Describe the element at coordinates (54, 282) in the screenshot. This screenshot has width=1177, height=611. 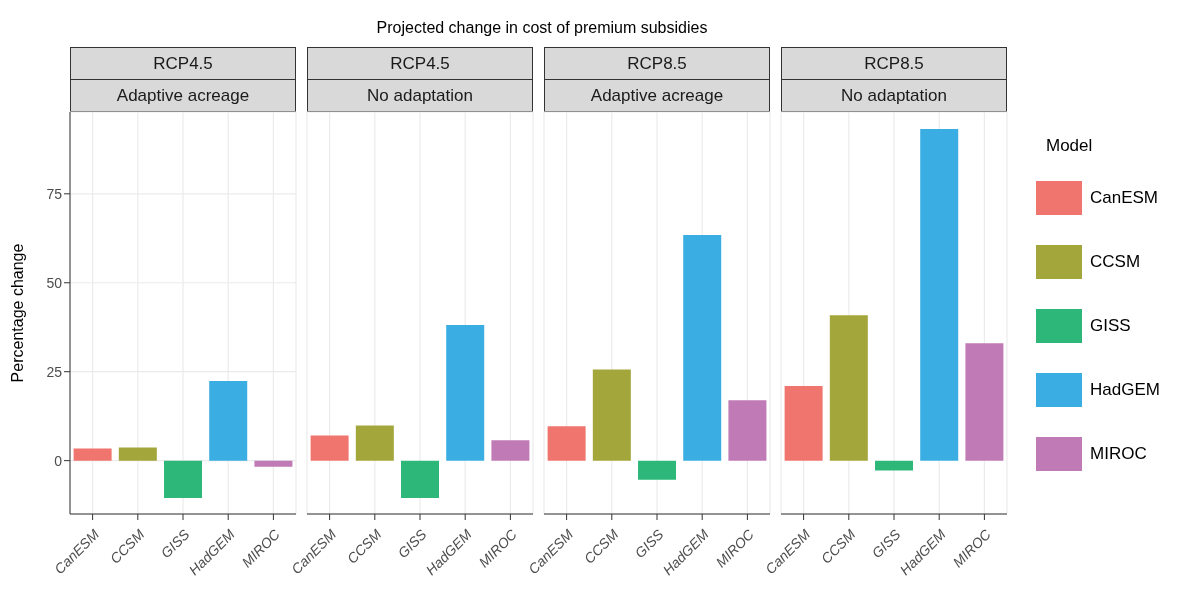
I see `y-tick-label: 50` at that location.